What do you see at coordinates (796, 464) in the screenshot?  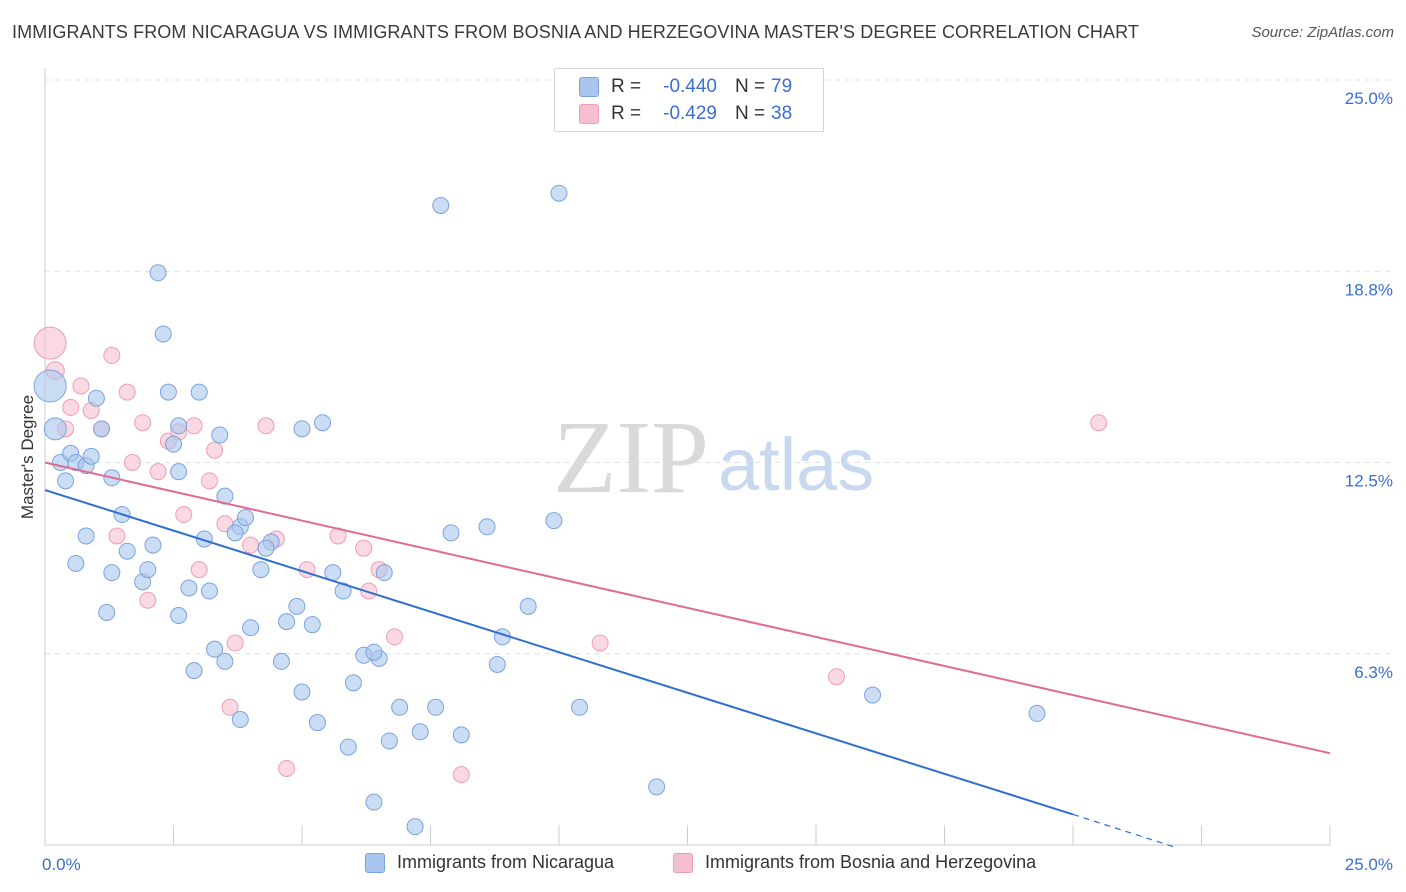 I see `watermark-atlas: atlas` at bounding box center [796, 464].